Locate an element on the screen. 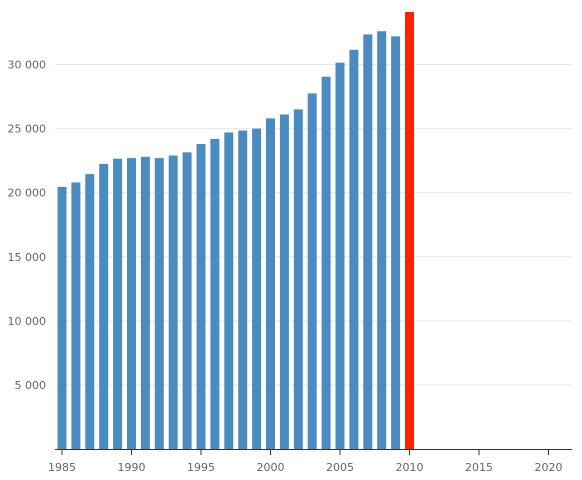 The height and width of the screenshot is (480, 582). x-tick-label: 2020 is located at coordinates (549, 467).